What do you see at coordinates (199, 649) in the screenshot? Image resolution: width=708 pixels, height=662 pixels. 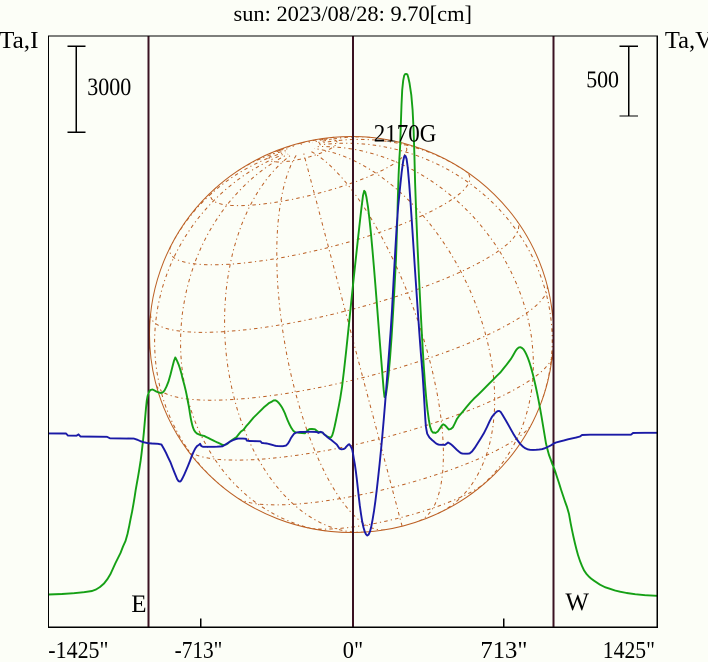 I see `svg-text: -713"` at bounding box center [199, 649].